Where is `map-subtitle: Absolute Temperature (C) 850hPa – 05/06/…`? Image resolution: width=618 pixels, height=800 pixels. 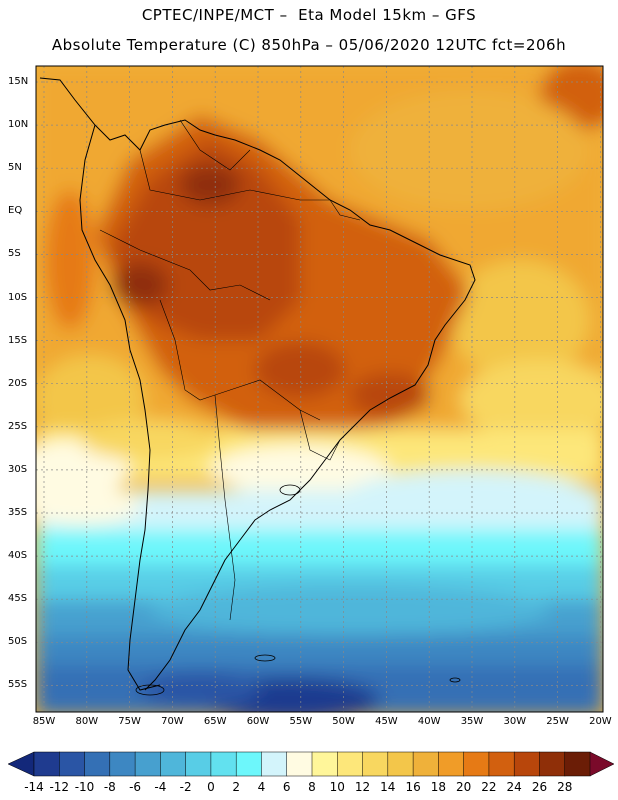 map-subtitle: Absolute Temperature (C) 850hPa – 05/06/… is located at coordinates (309, 45).